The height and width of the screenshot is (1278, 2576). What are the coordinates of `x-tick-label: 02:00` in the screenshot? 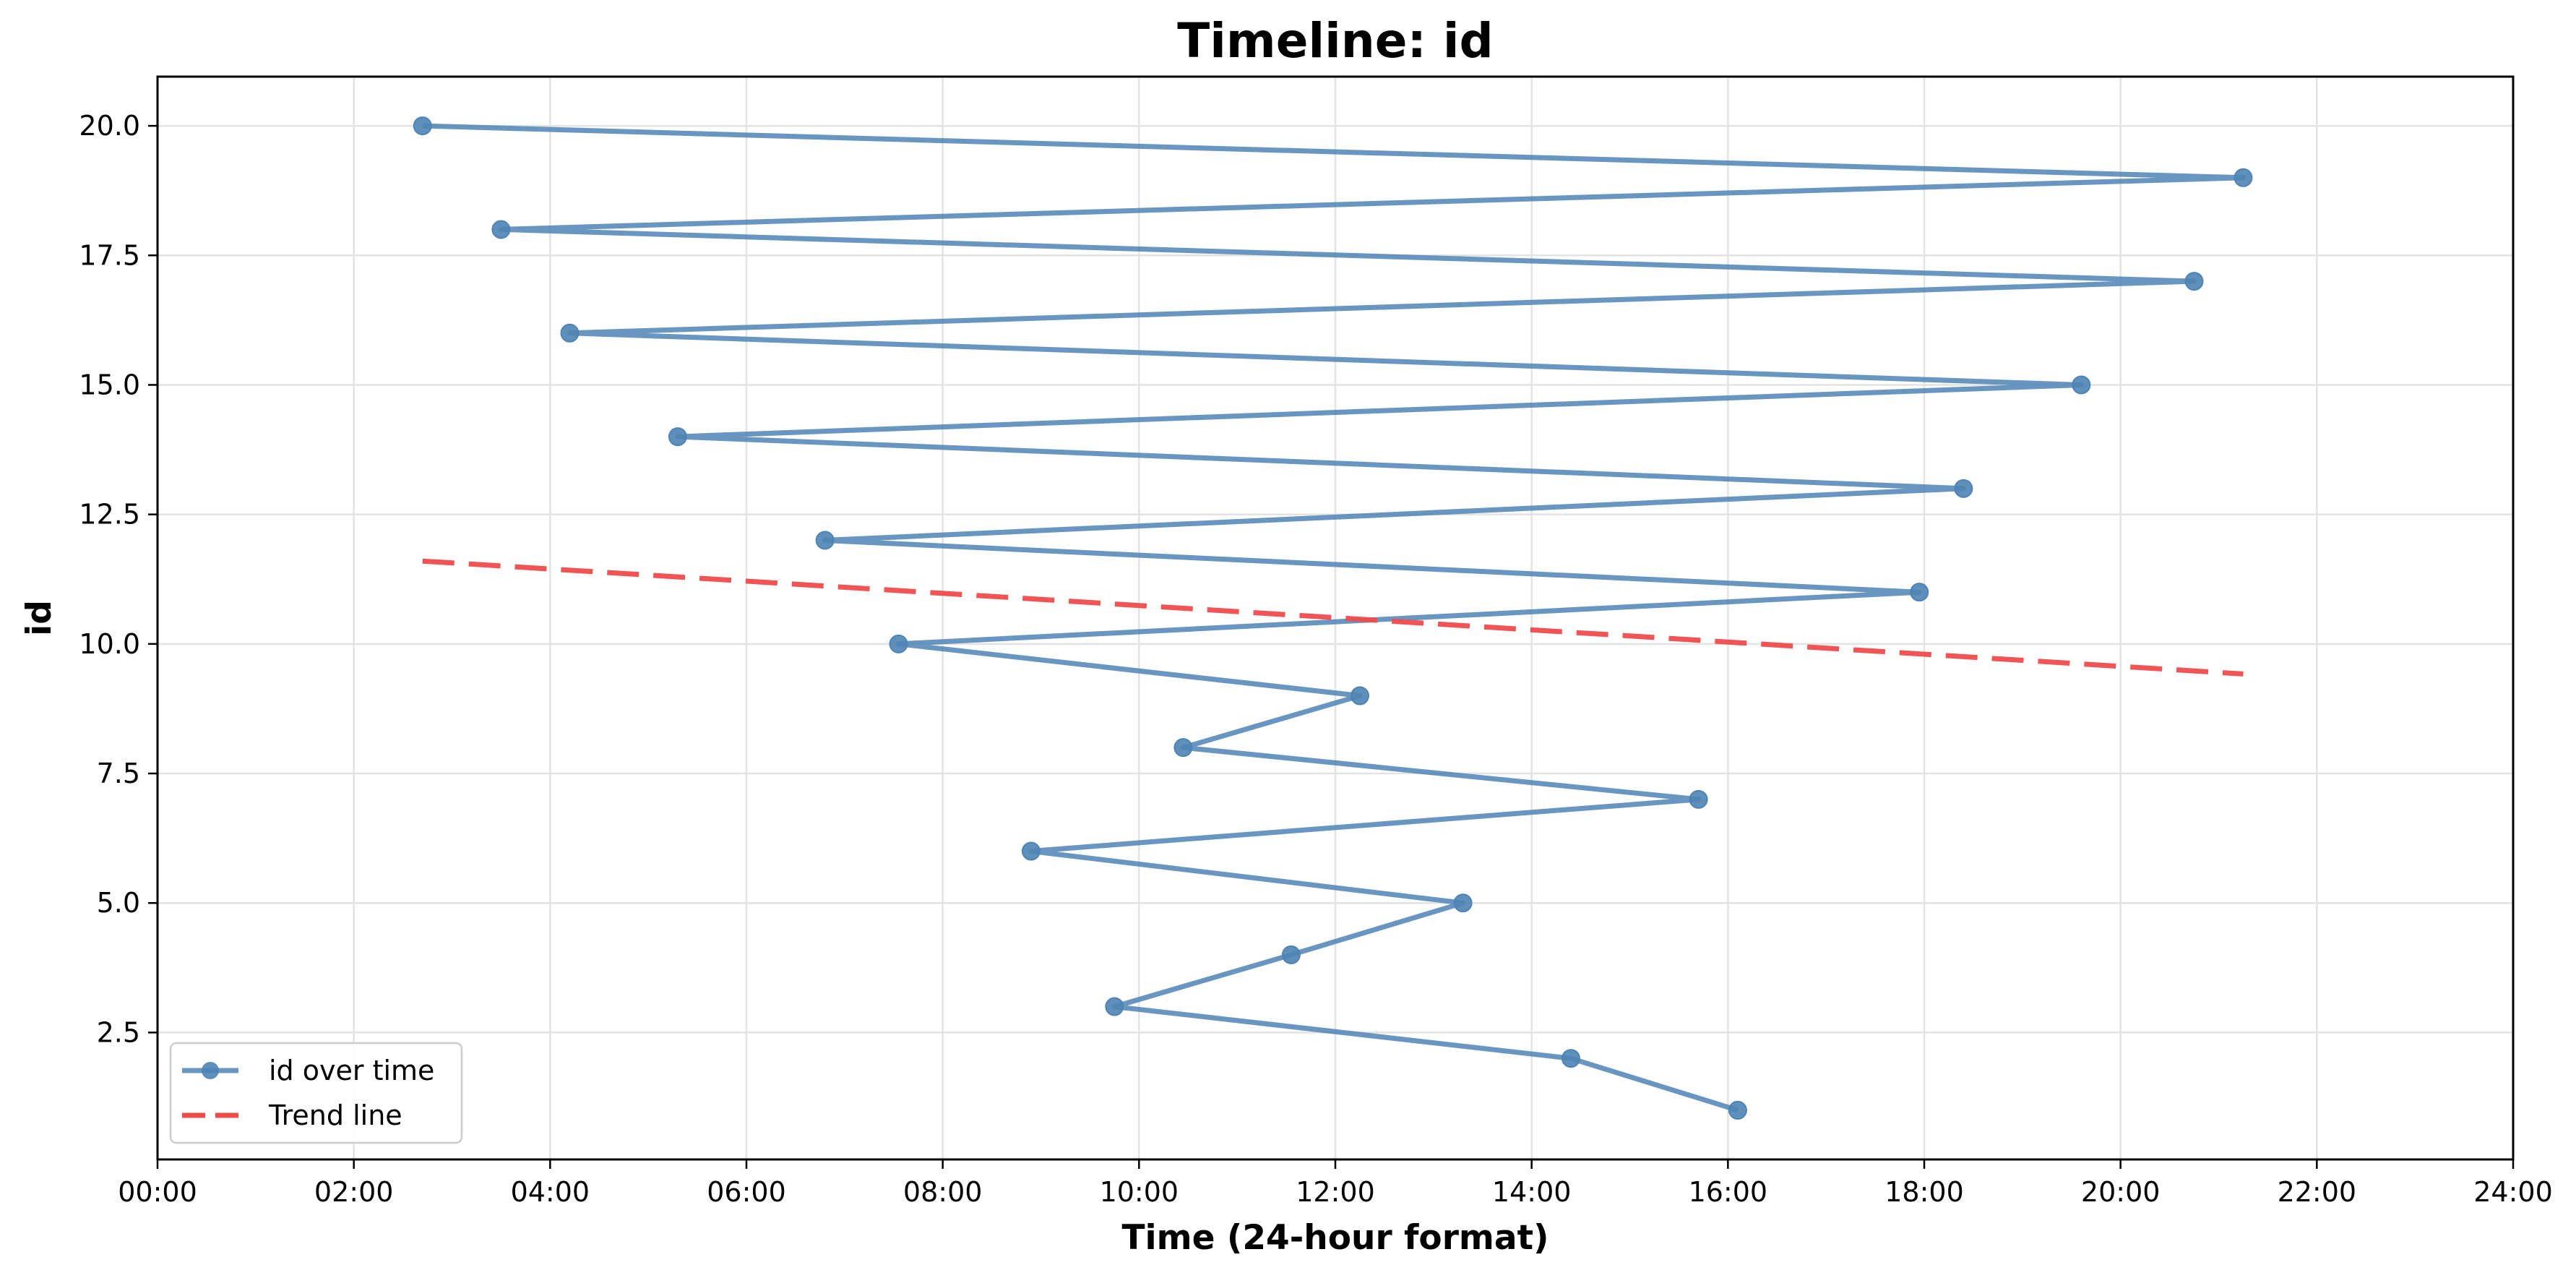 It's located at (354, 1192).